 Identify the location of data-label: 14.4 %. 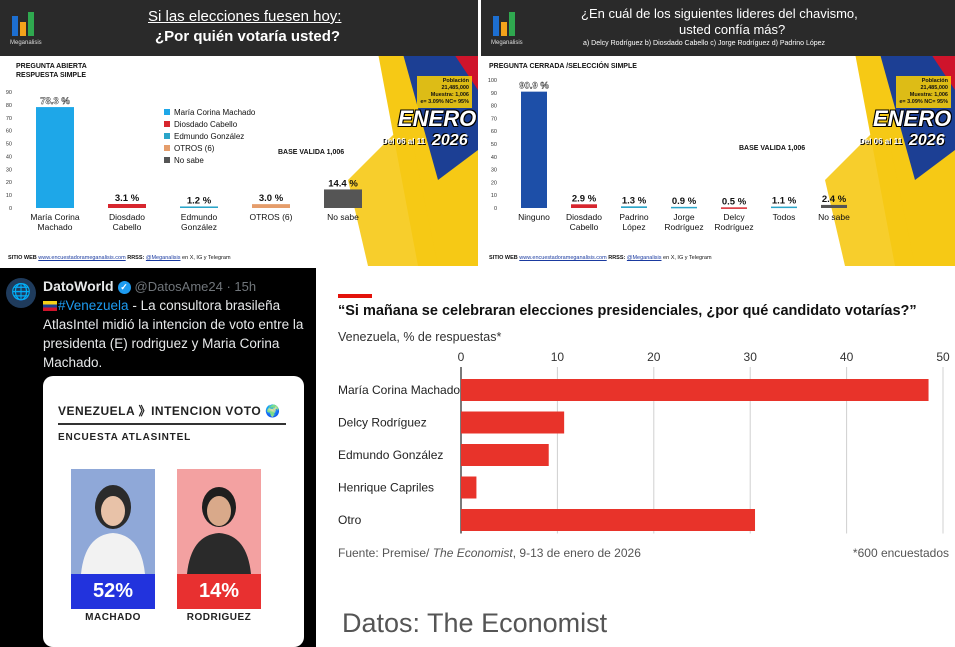
(343, 183).